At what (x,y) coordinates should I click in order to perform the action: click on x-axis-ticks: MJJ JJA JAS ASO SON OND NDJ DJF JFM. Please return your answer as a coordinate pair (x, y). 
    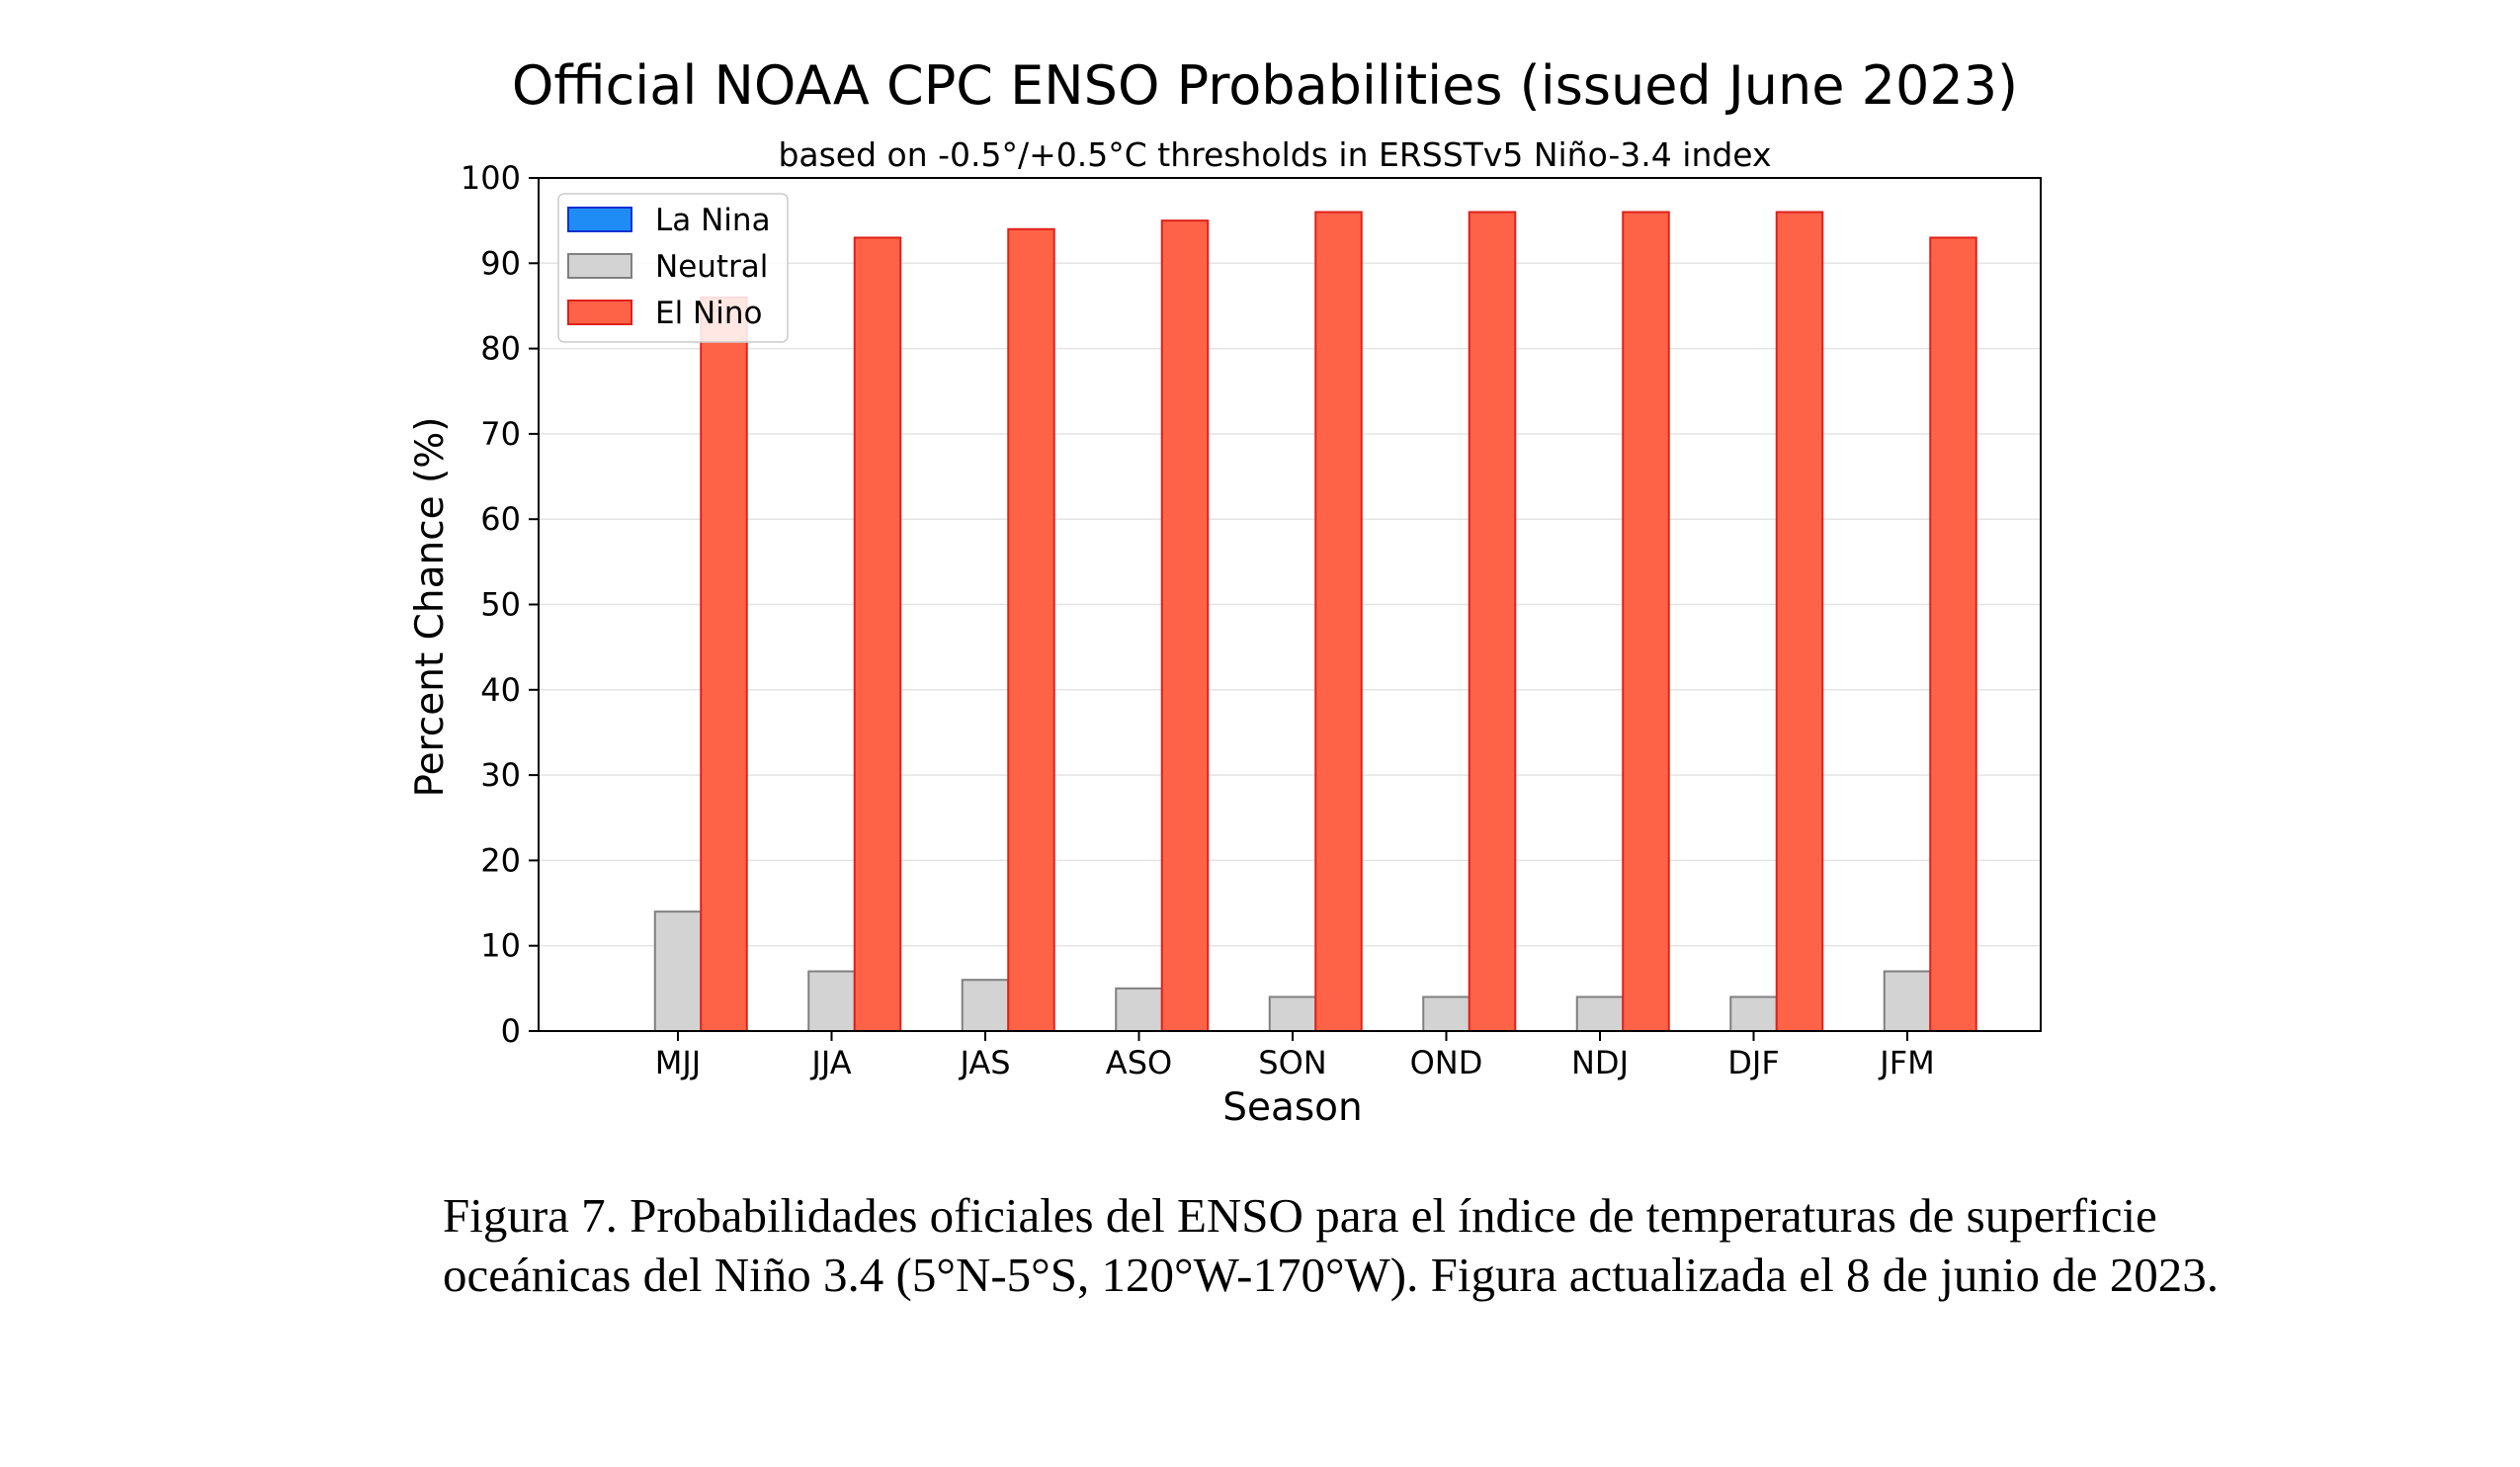
    Looking at the image, I should click on (1295, 1056).